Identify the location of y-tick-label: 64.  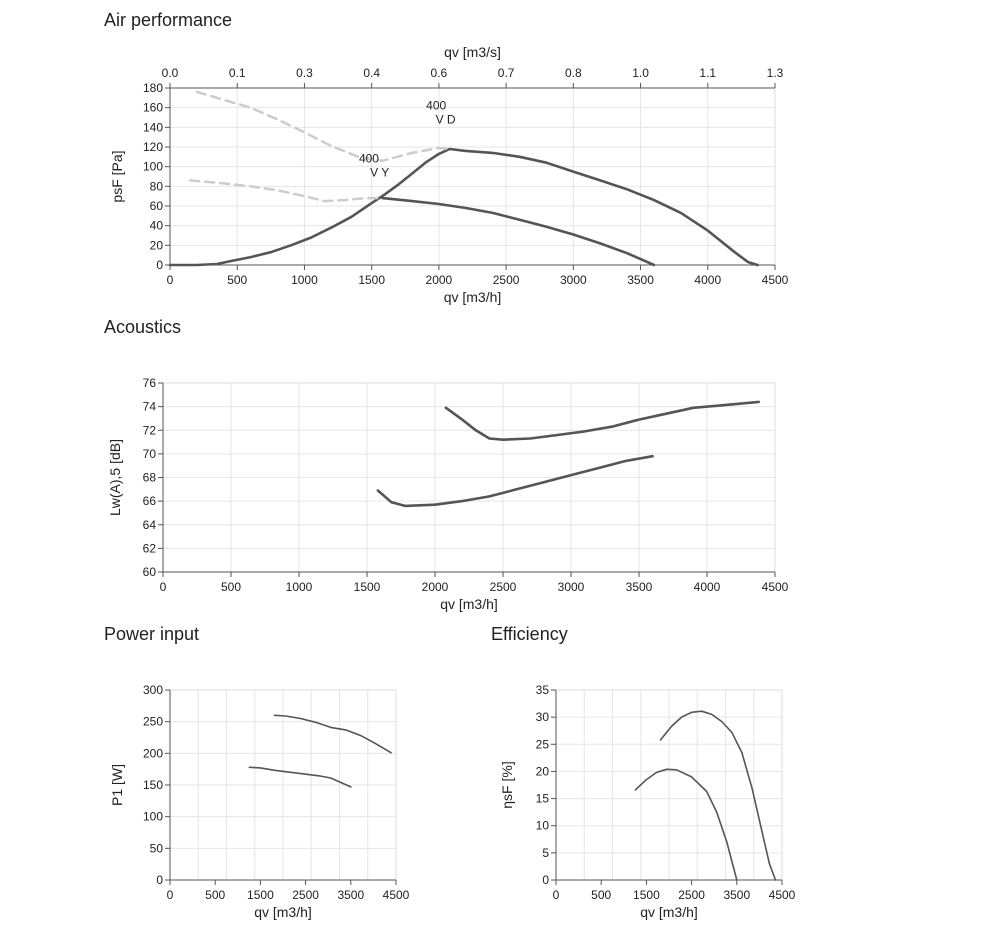
(150, 525).